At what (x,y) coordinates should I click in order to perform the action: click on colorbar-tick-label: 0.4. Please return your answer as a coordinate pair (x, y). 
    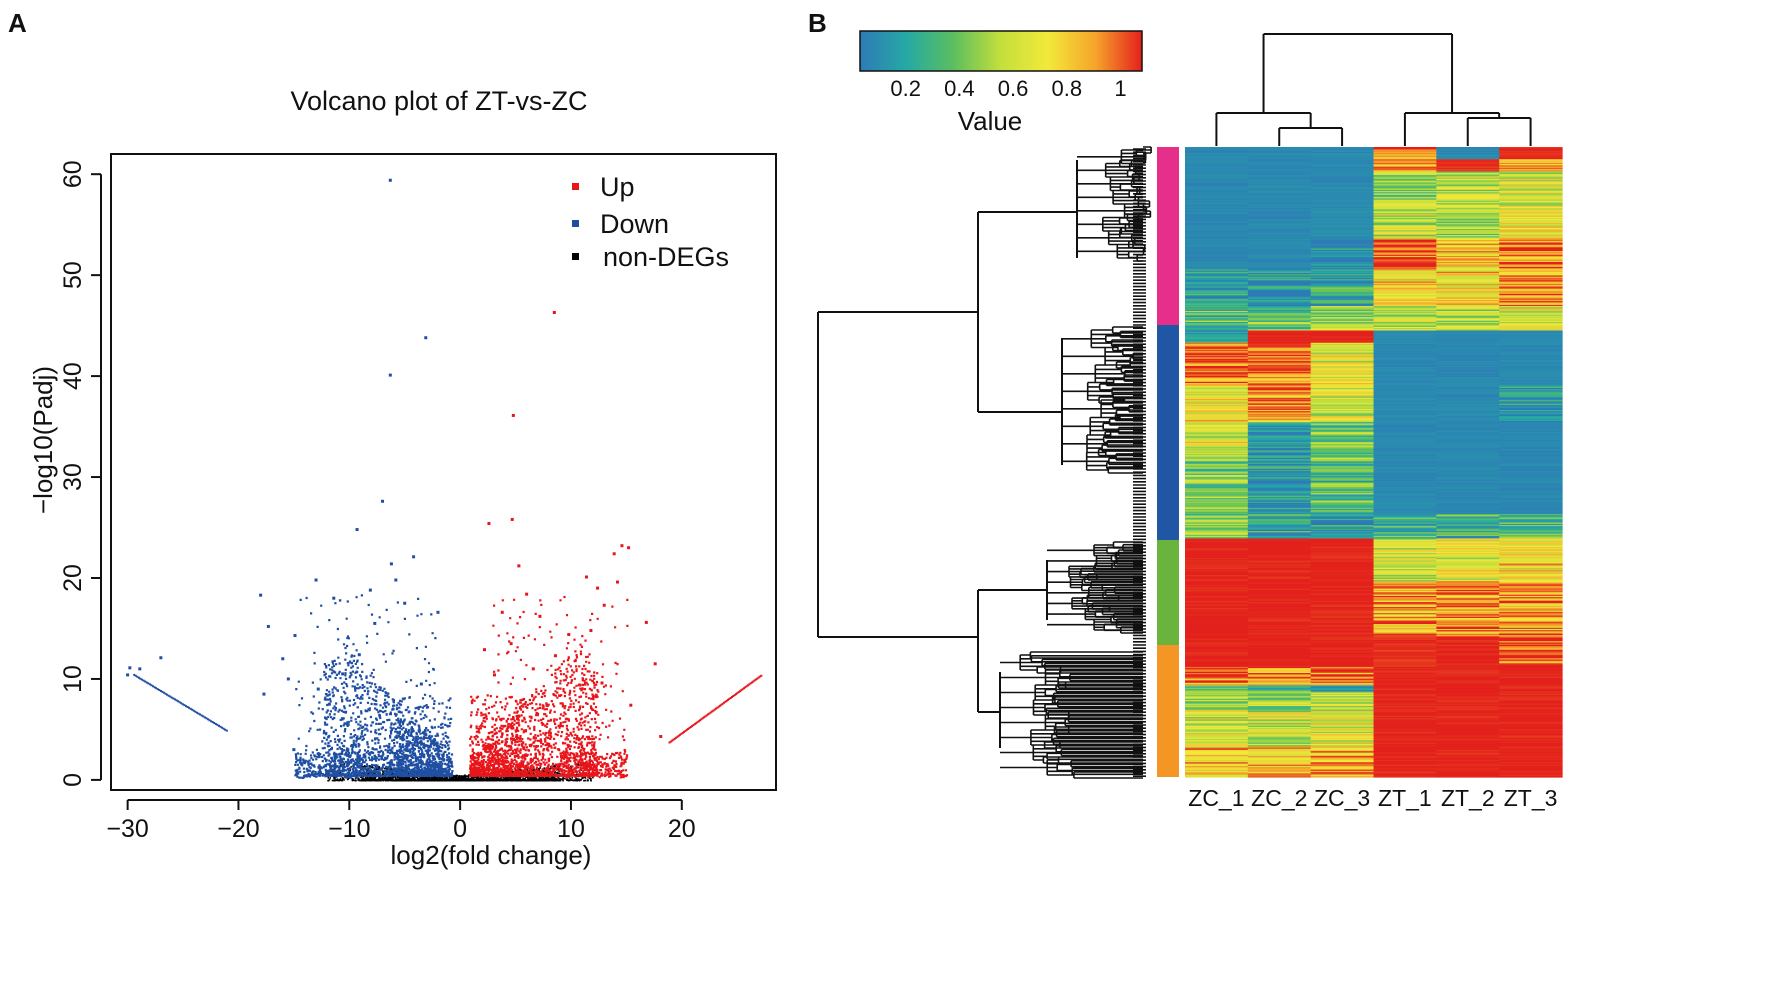
    Looking at the image, I should click on (959, 88).